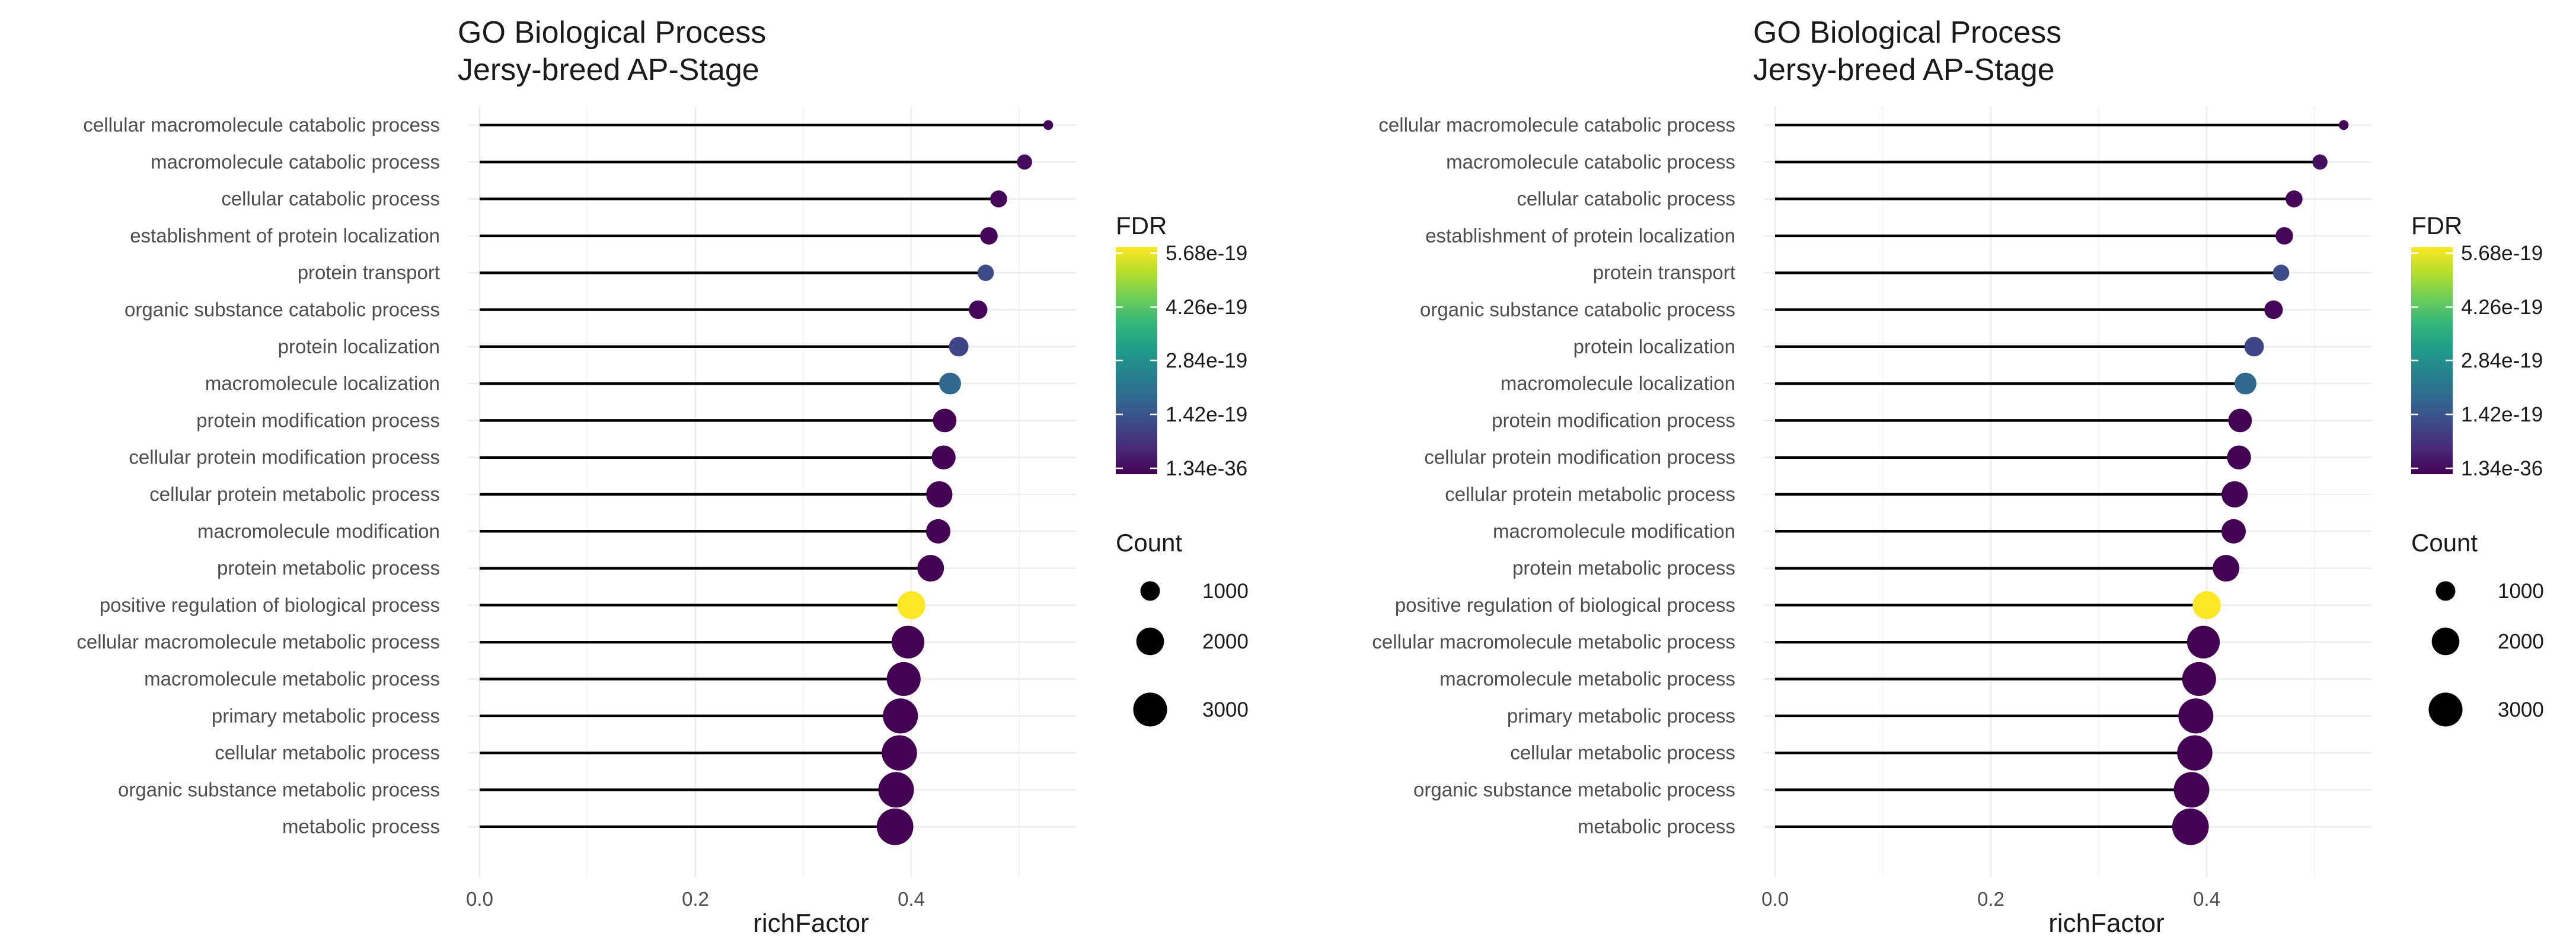  Describe the element at coordinates (328, 568) in the screenshot. I see `category-label: protein metabolic process` at that location.